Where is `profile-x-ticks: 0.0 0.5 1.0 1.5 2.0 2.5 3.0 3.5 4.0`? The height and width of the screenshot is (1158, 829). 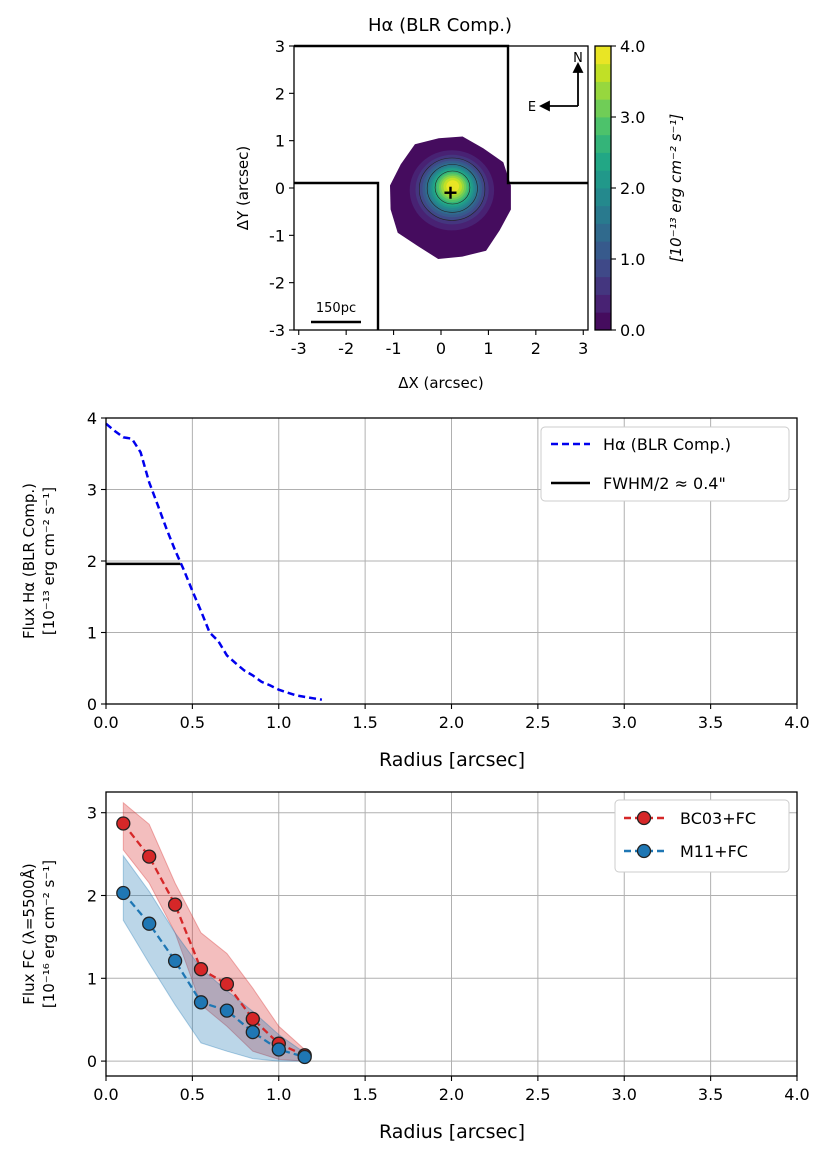
profile-x-ticks: 0.0 0.5 1.0 1.5 2.0 2.5 3.0 3.5 4.0 is located at coordinates (451, 718).